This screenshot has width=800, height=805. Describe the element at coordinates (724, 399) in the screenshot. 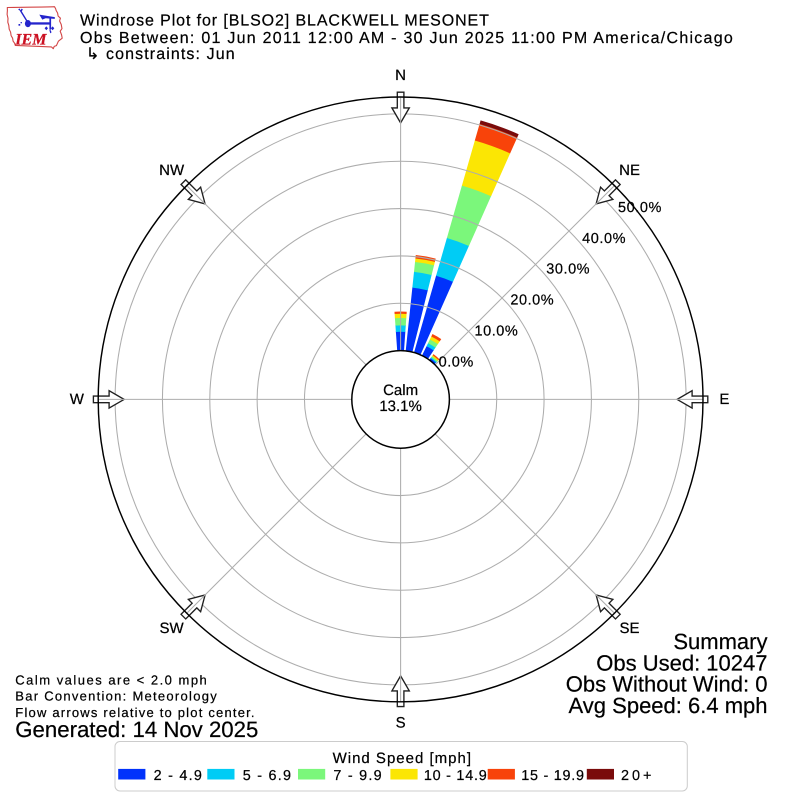

I see `svg-text: E` at that location.